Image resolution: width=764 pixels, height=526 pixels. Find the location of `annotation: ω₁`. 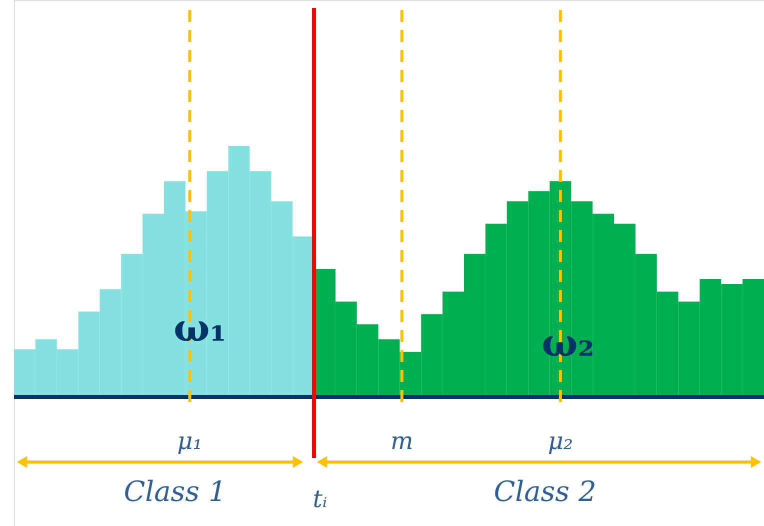

annotation: ω₁ is located at coordinates (200, 327).